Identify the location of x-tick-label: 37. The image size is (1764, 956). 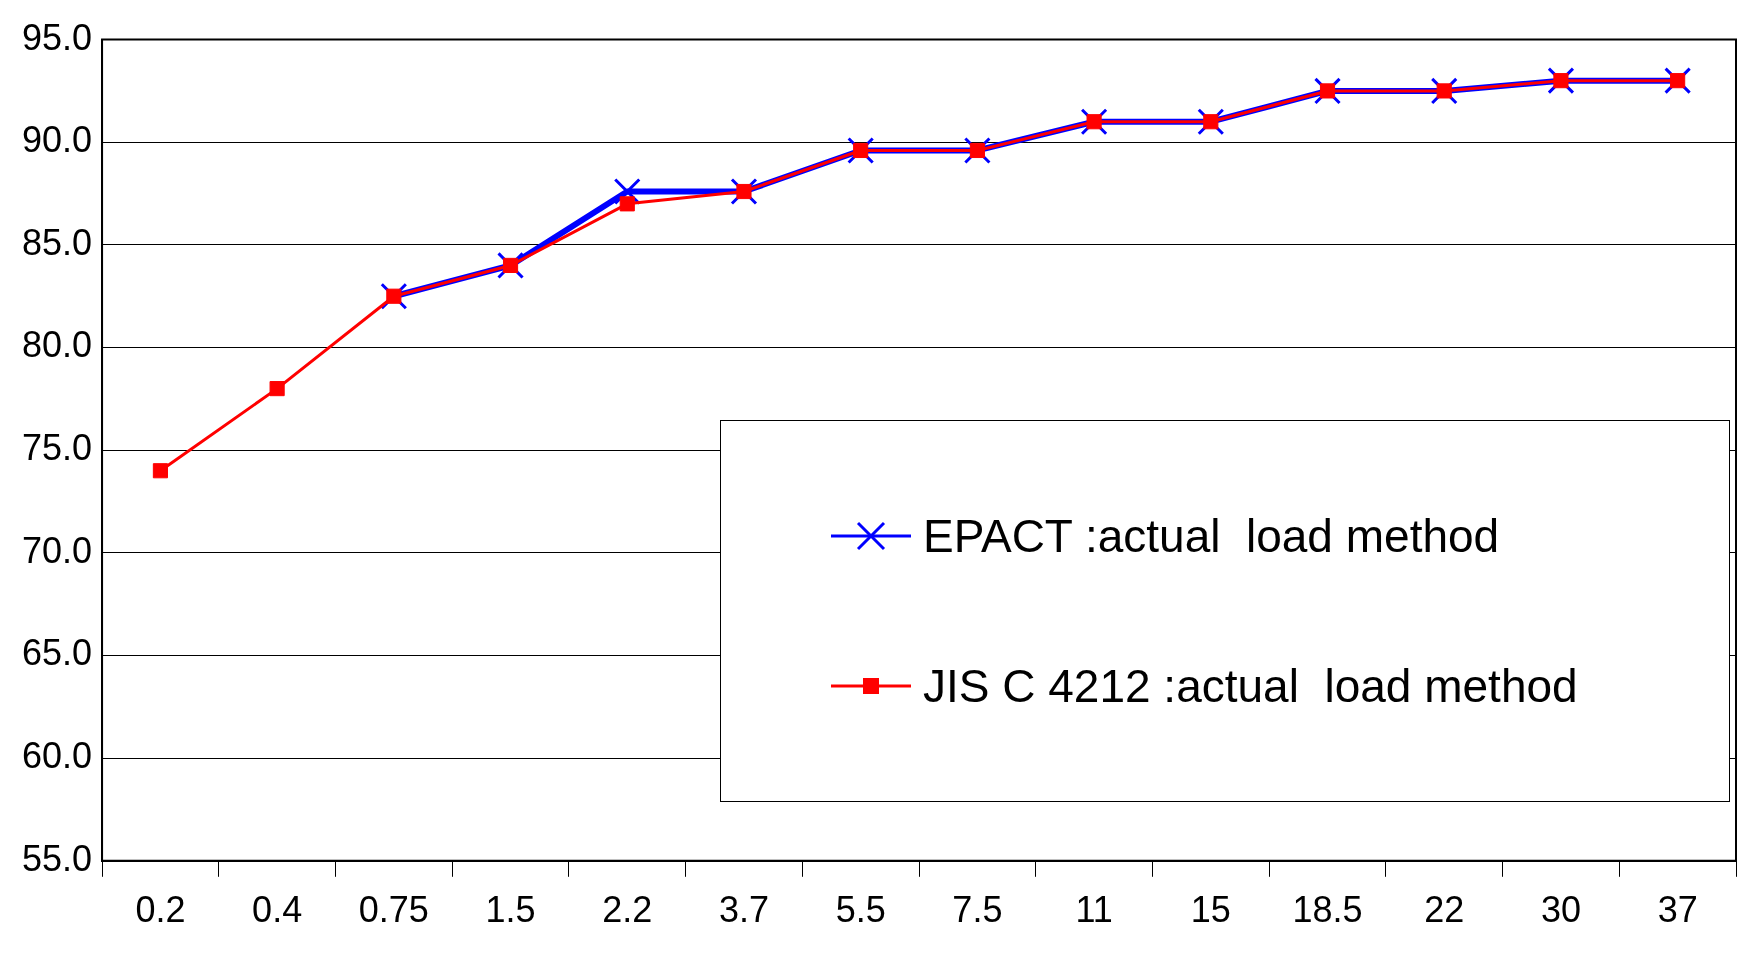
(1677, 910).